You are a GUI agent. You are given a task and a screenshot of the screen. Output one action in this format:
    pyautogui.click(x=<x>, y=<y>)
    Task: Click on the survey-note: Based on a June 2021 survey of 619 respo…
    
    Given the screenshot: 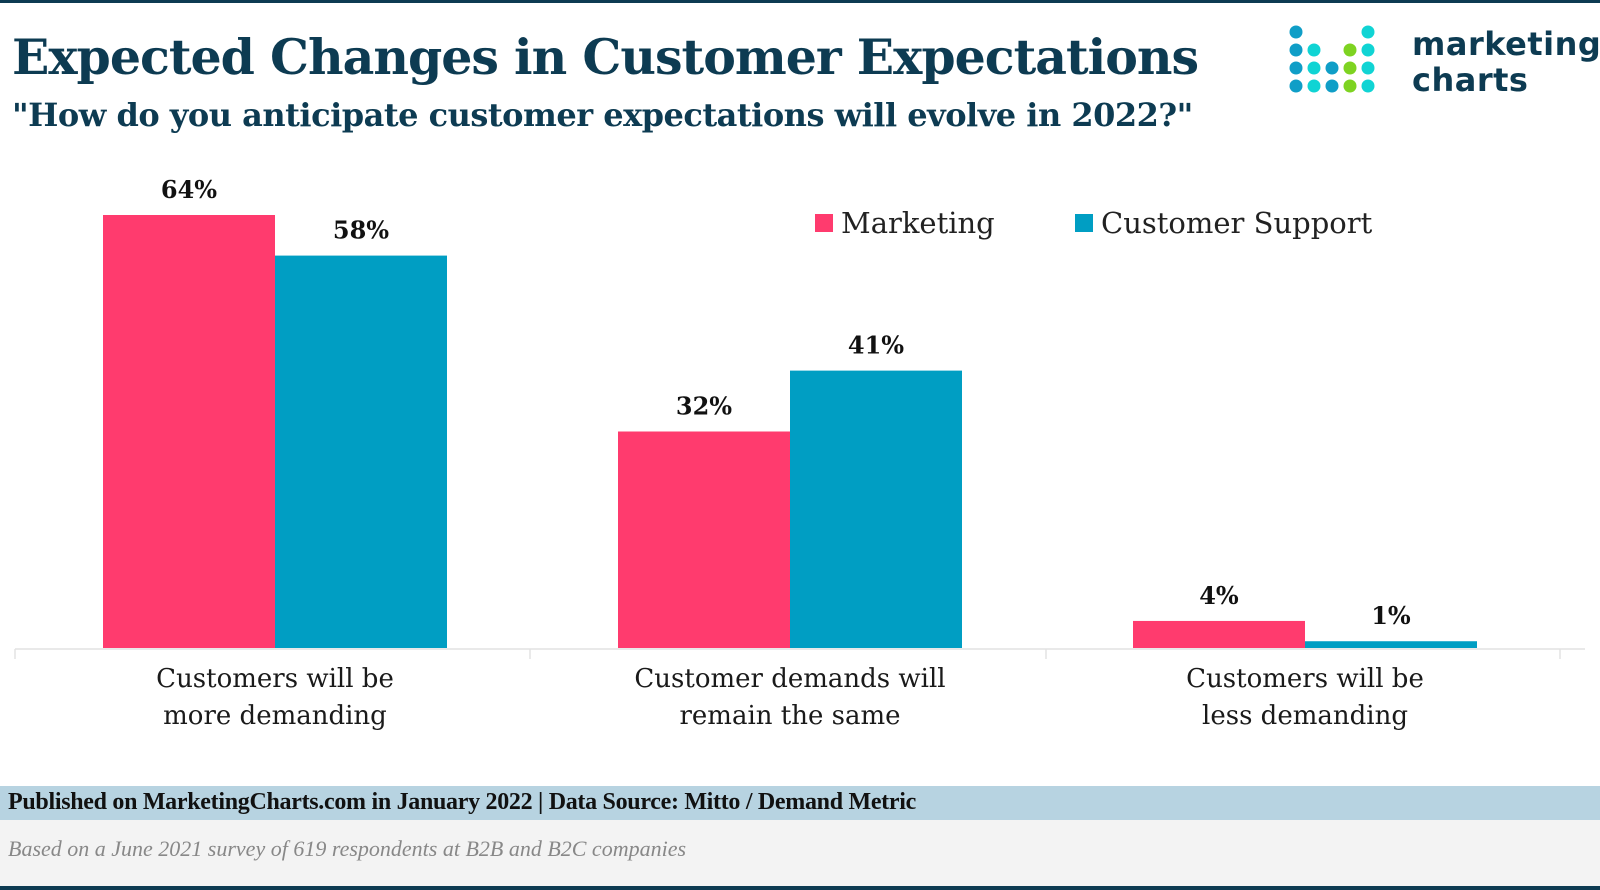 What is the action you would take?
    pyautogui.click(x=347, y=848)
    